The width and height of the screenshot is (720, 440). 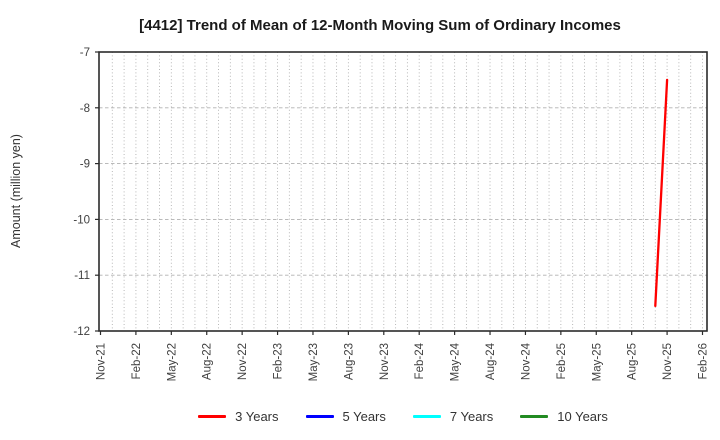 I want to click on series-layer, so click(x=661, y=193).